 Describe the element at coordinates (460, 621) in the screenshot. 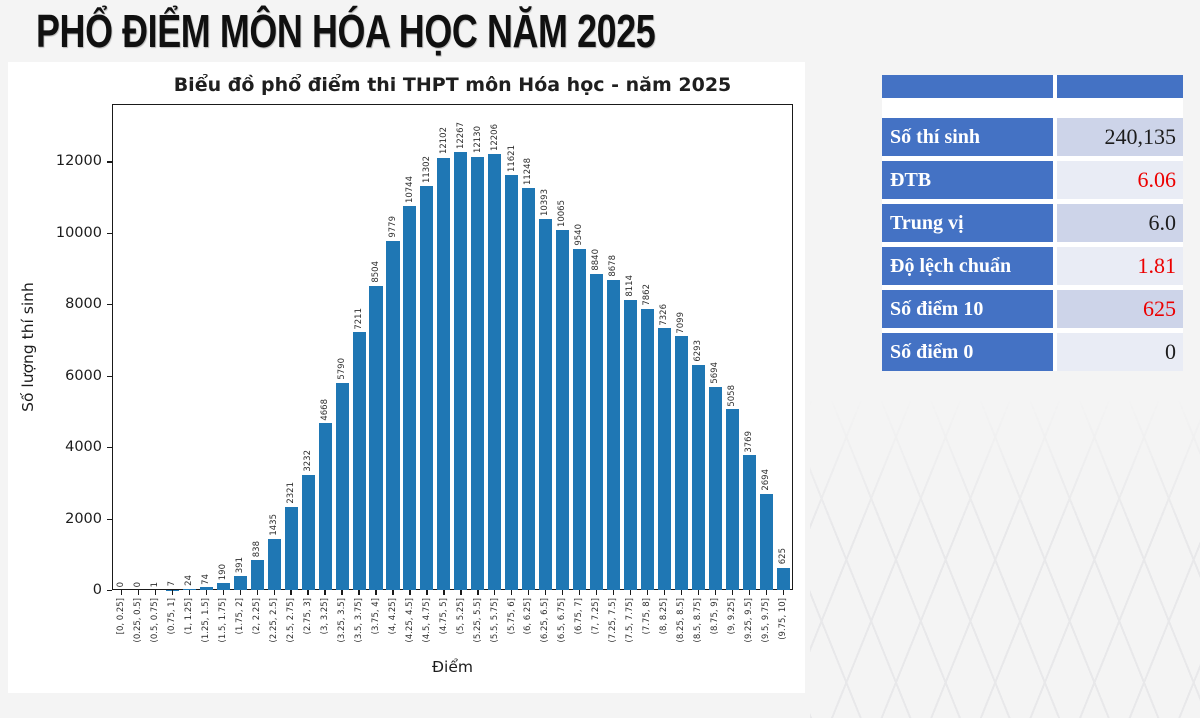

I see `x-tick: (5, 5.25]` at that location.